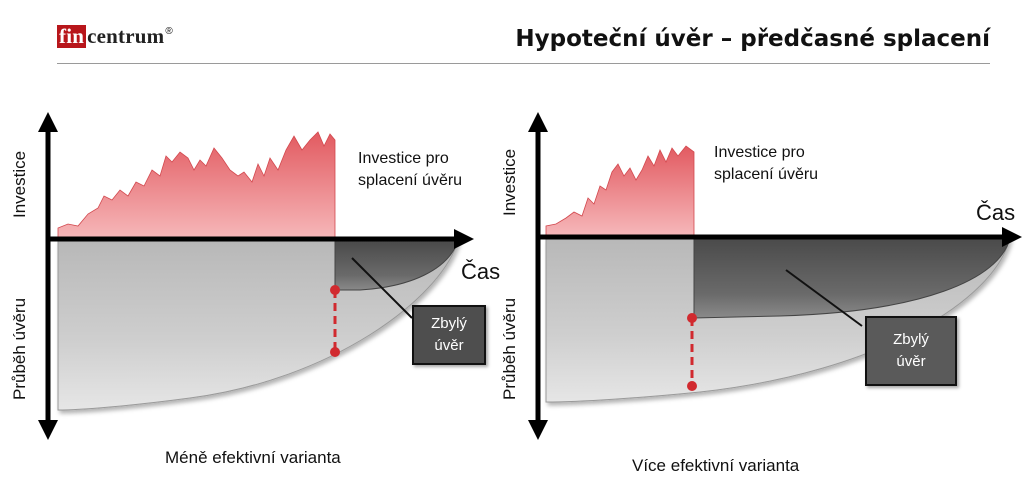 Image resolution: width=1030 pixels, height=497 pixels. What do you see at coordinates (716, 465) in the screenshot?
I see `right-caption: Více efektivní varianta` at bounding box center [716, 465].